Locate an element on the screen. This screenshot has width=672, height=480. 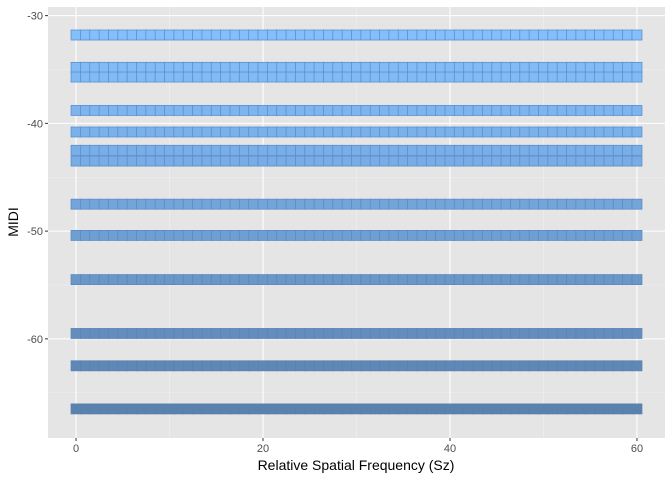
x-tick-label: 20 is located at coordinates (263, 449).